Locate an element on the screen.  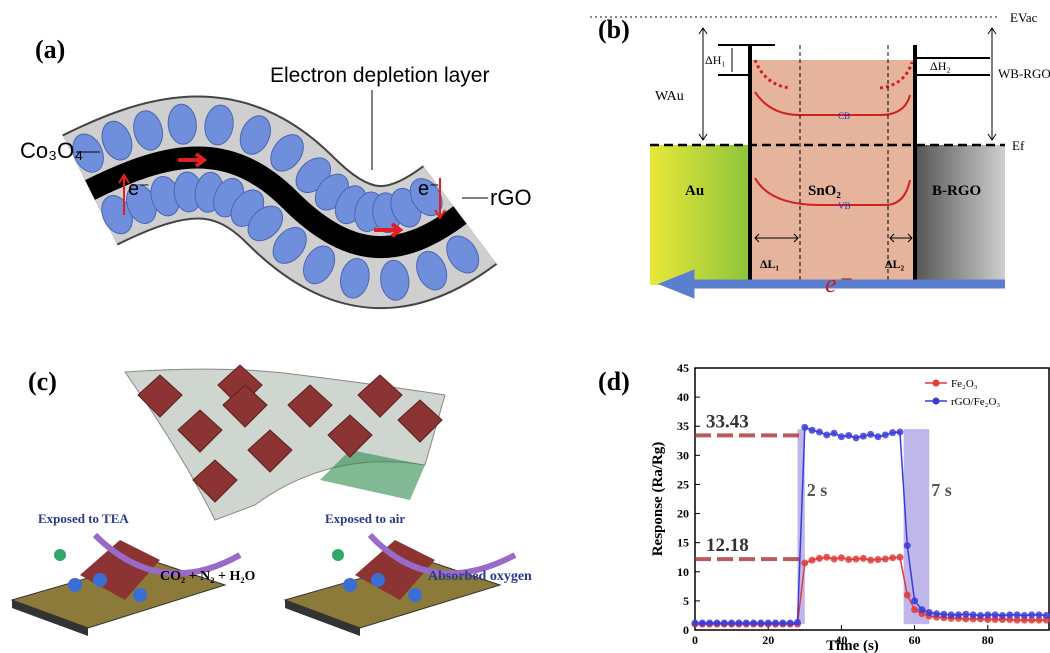
vb-band is located at coordinates (832, 191).